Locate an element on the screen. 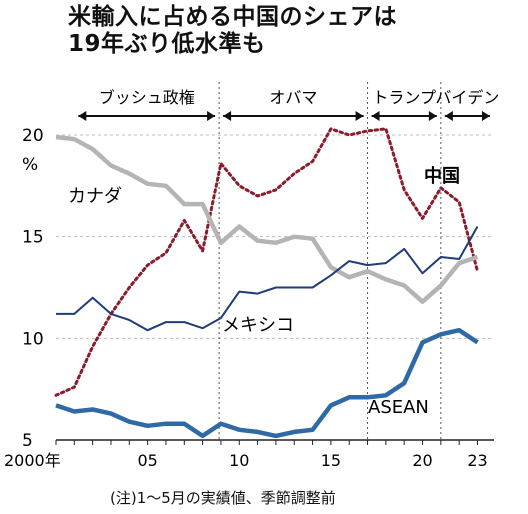  series-label-mexico: メキシコ is located at coordinates (258, 325).